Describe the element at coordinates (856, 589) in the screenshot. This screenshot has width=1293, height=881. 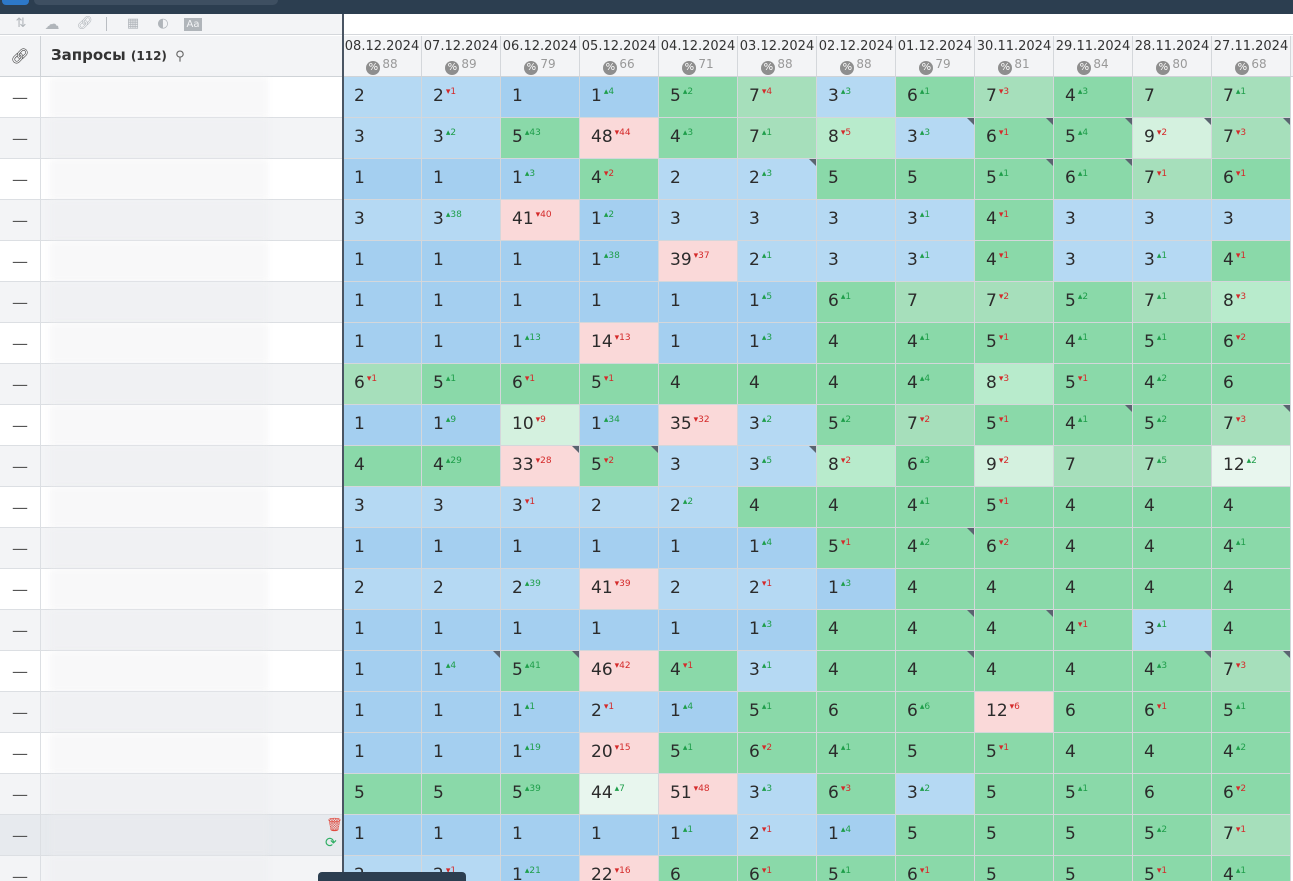
I see `position-cell: 1 ▴3` at that location.